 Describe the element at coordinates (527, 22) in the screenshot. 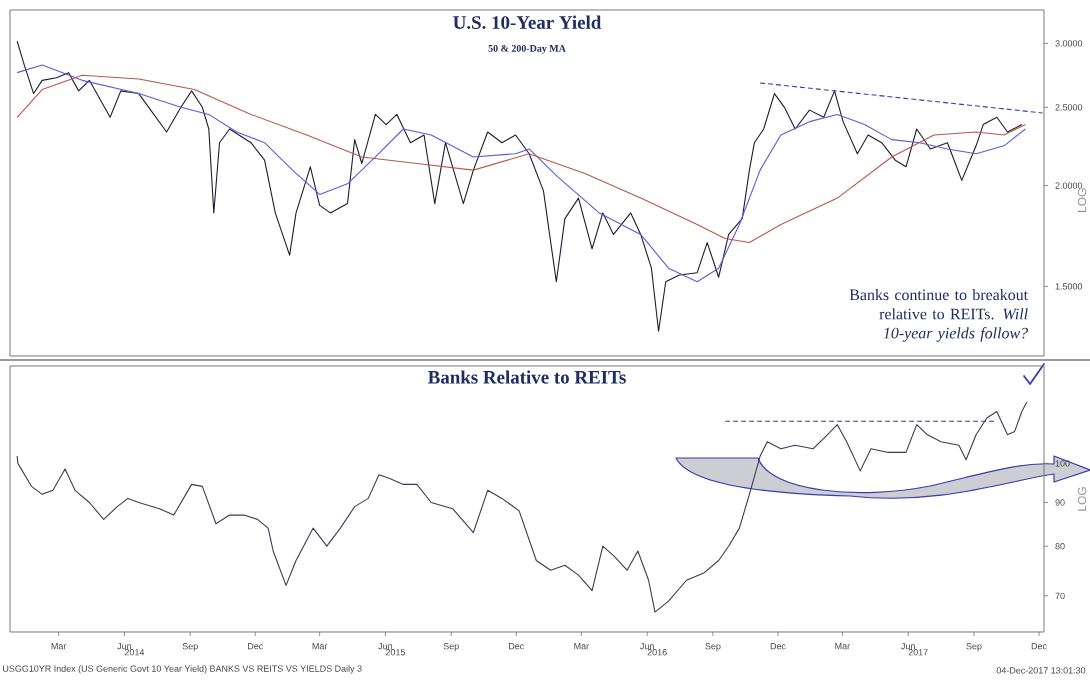

I see `chart-title: U.S. 10-Year Yield` at that location.